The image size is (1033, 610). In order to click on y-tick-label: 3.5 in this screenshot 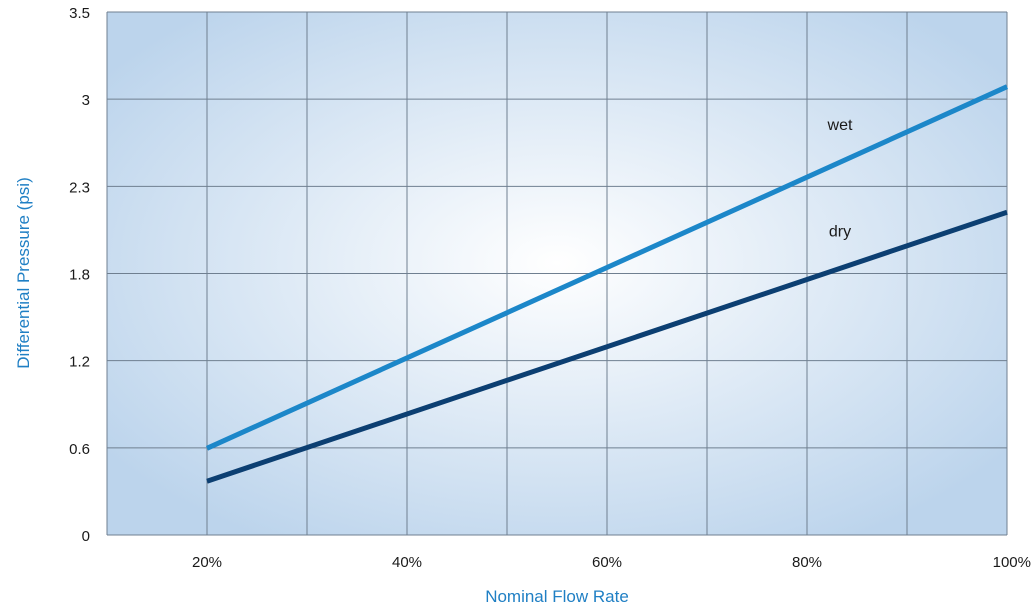, I will do `click(79, 13)`.